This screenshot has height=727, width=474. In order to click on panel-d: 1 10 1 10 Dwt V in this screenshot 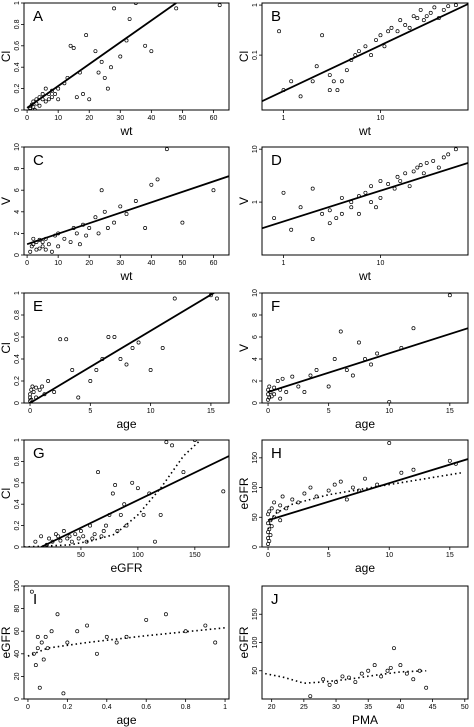, I will do `click(353, 214)`.